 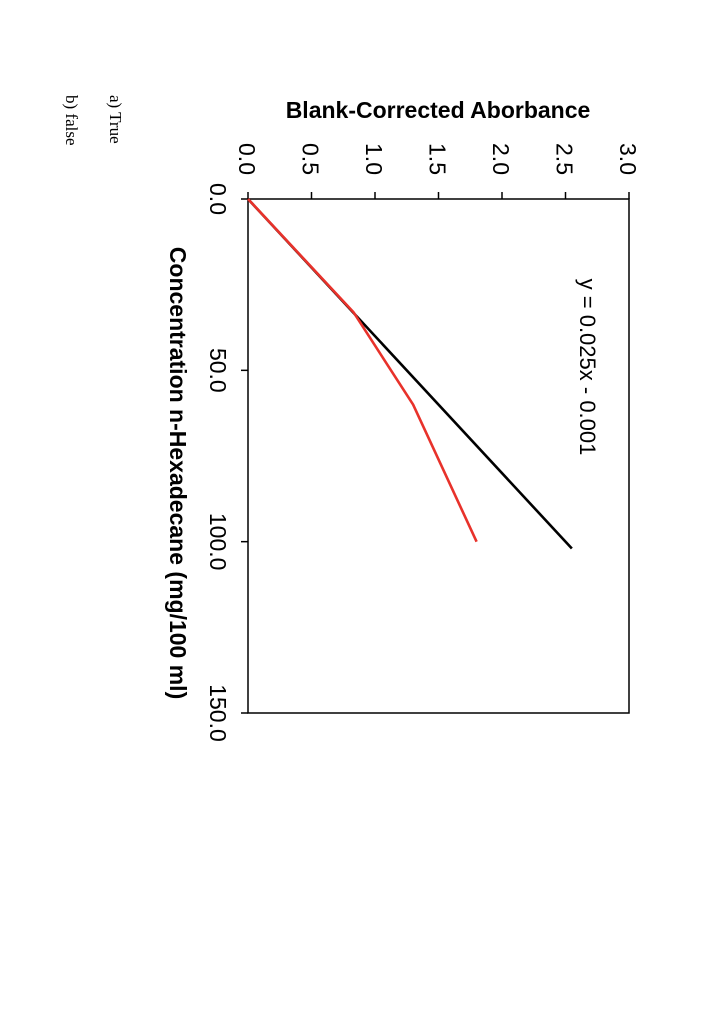 I want to click on x-axis-title: Concentration n-Hexadecane (mg/100 ml), so click(x=178, y=473).